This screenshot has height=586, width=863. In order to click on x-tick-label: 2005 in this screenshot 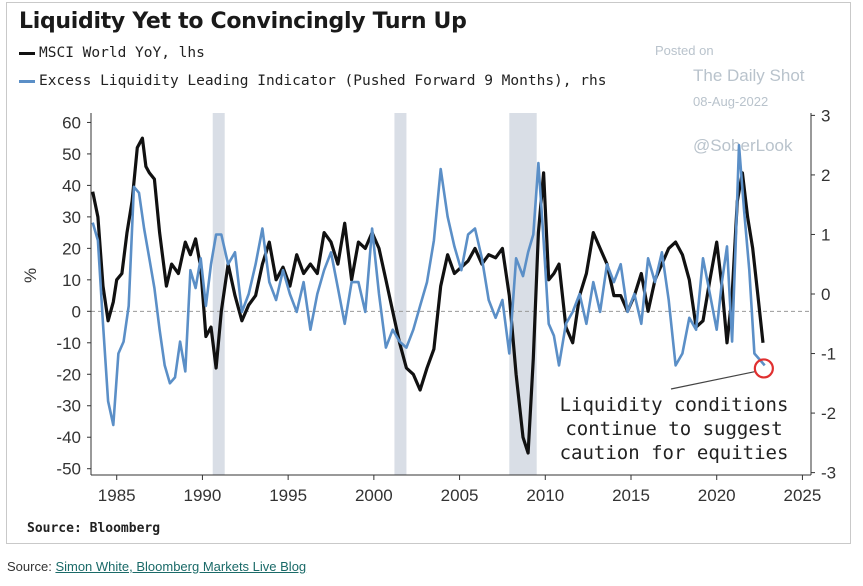, I will do `click(460, 495)`.